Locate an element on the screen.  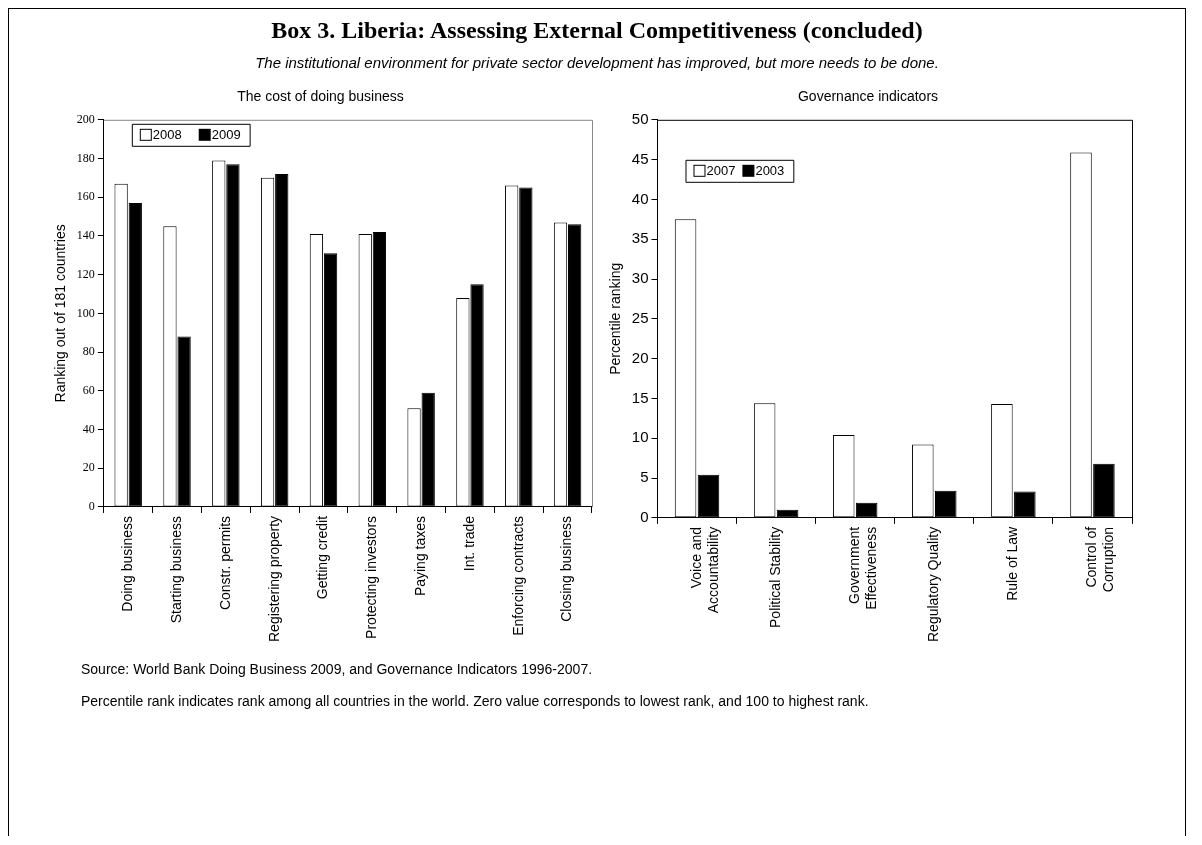
text: Percentile rank indicates rank among all countries in the world. Zero value corresponds to lowest rank, and 100 to highest rank. is located at coordinates (475, 701).